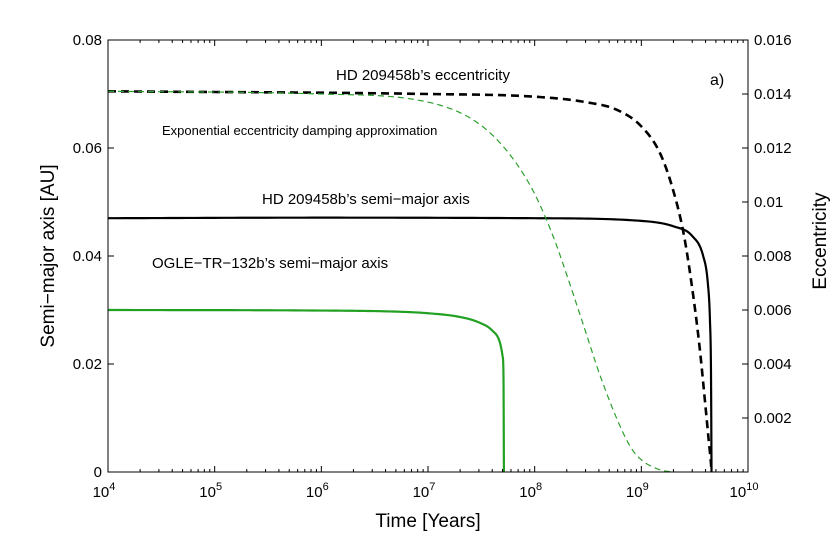  I want to click on x-tick-label: 10⁸, so click(530, 491).